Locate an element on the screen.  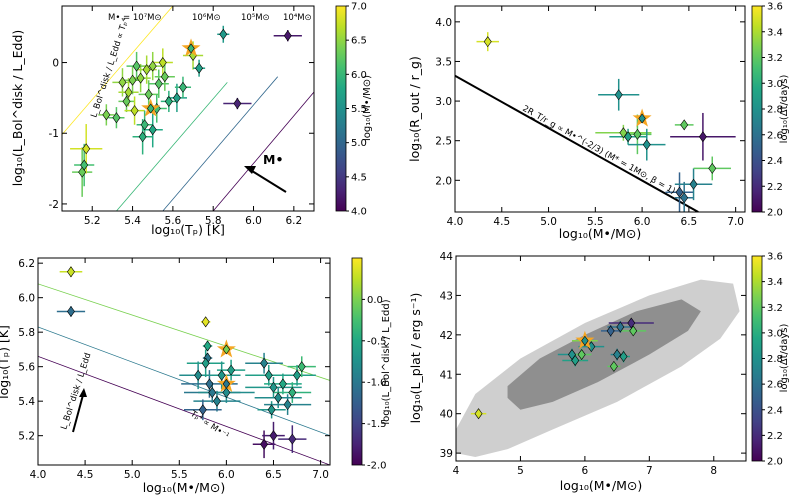
p1-y-tick-label-1: -1 is located at coordinates (54, 134).